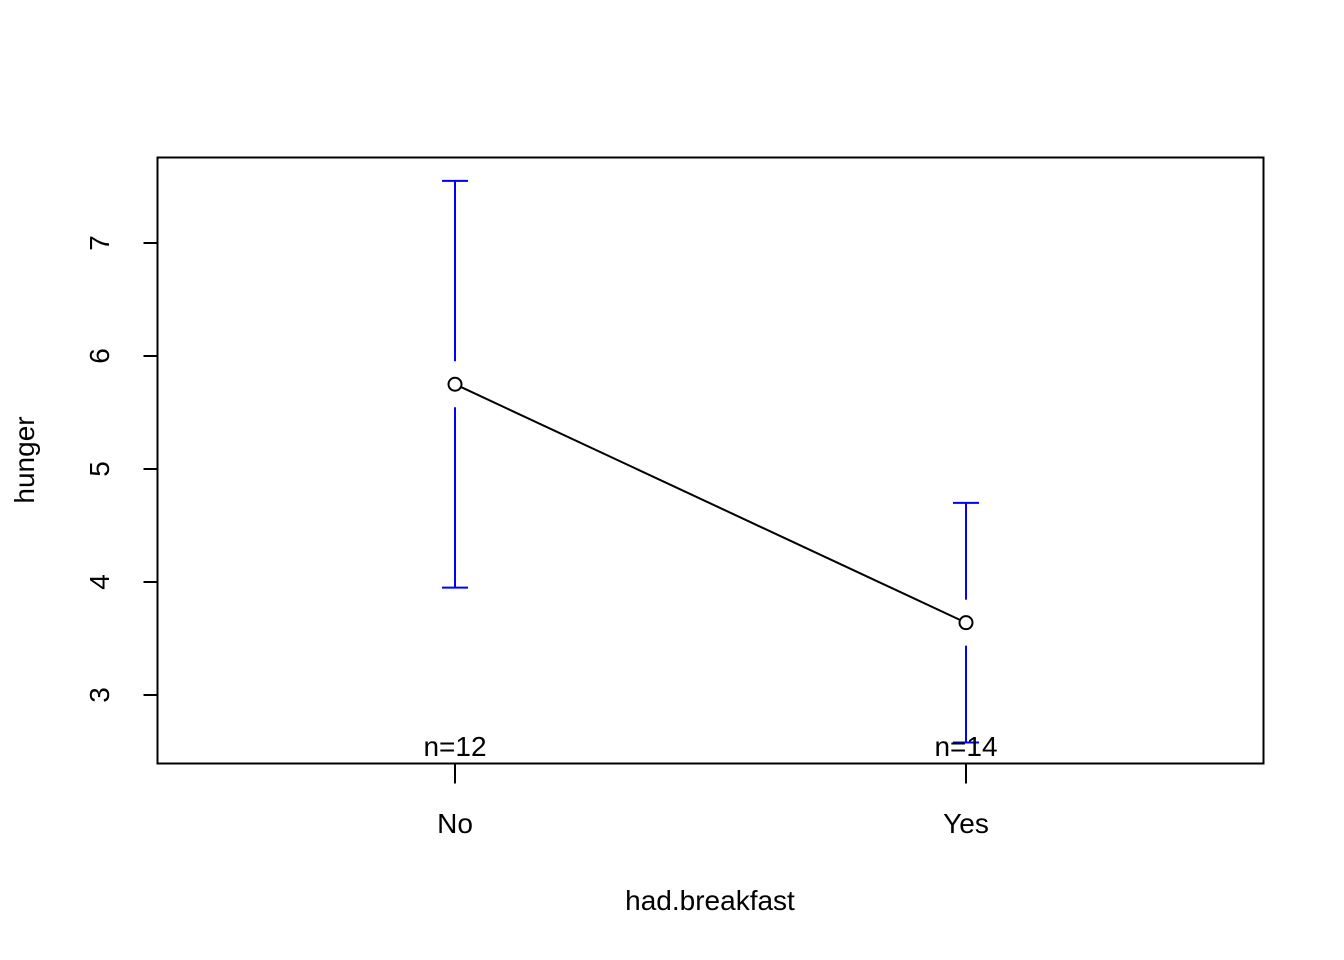 The width and height of the screenshot is (1344, 960). What do you see at coordinates (99, 695) in the screenshot?
I see `y-tick-label: 3` at bounding box center [99, 695].